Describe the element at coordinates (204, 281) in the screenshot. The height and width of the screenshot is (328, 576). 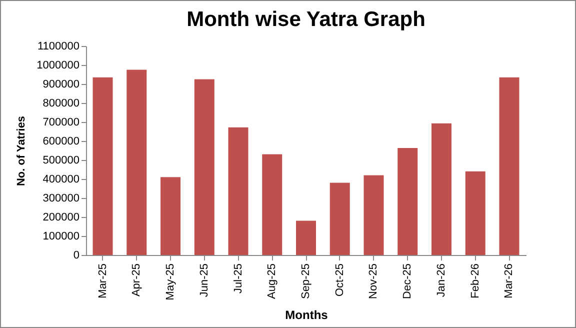
I see `x-tick-label: Jun-25` at that location.